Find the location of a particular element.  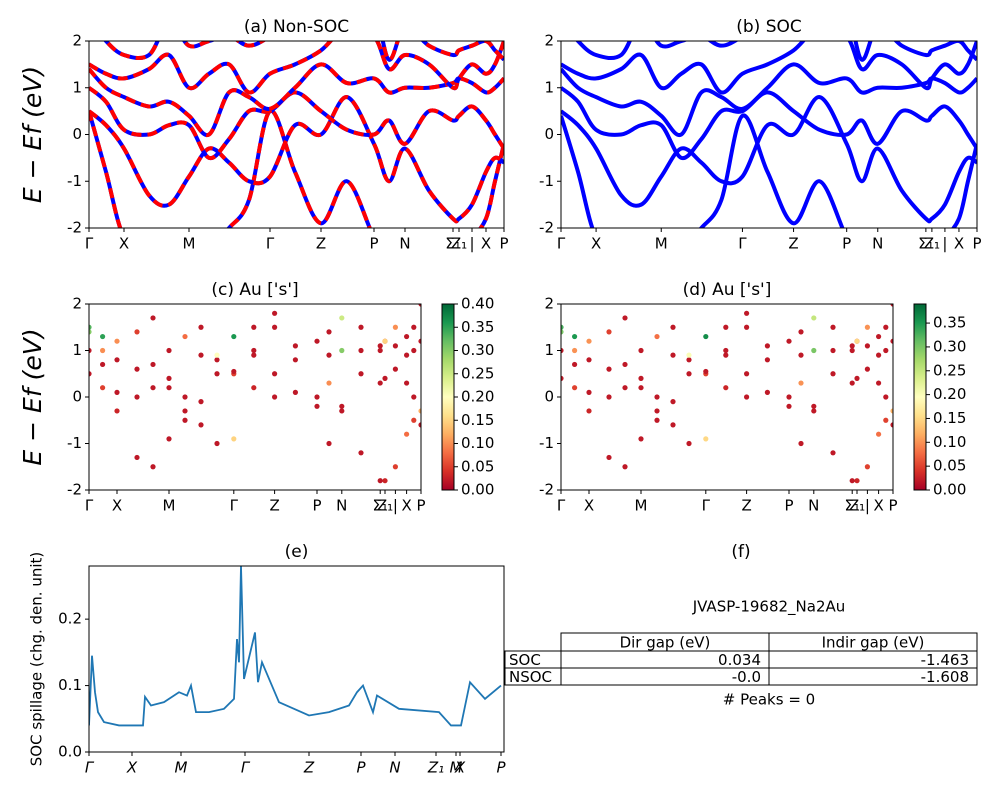

panel-title: (d) Au ['s'] is located at coordinates (727, 290).